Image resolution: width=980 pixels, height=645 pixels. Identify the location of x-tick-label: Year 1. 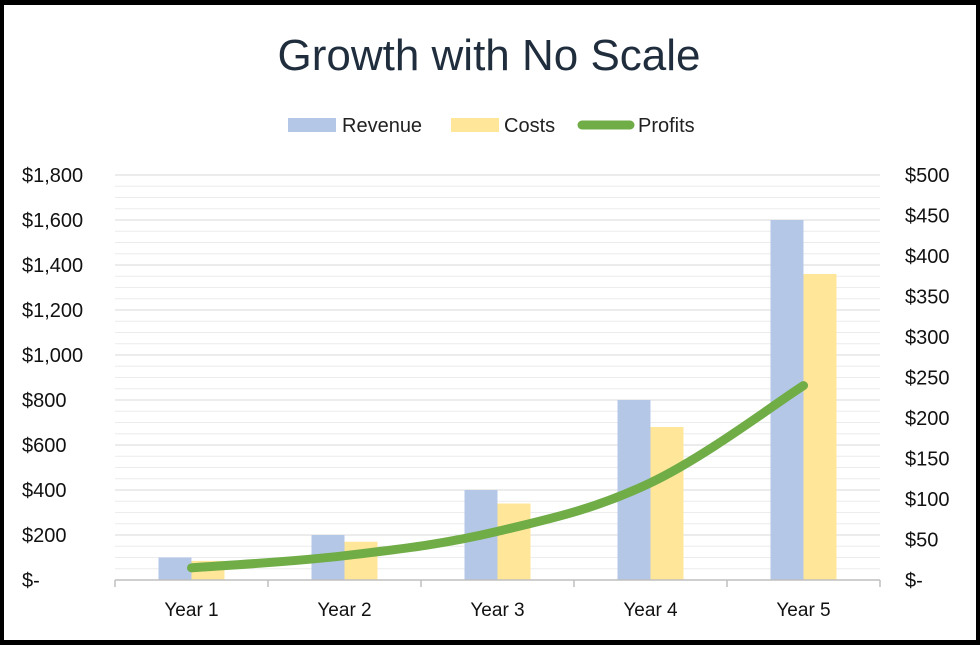
(191, 610).